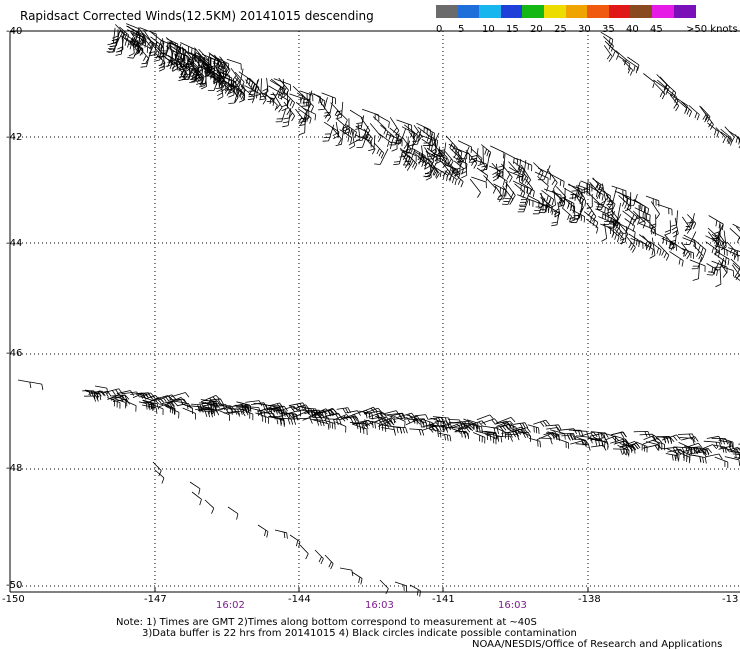 The height and width of the screenshot is (650, 740). I want to click on colorbar-label: 25, so click(560, 29).